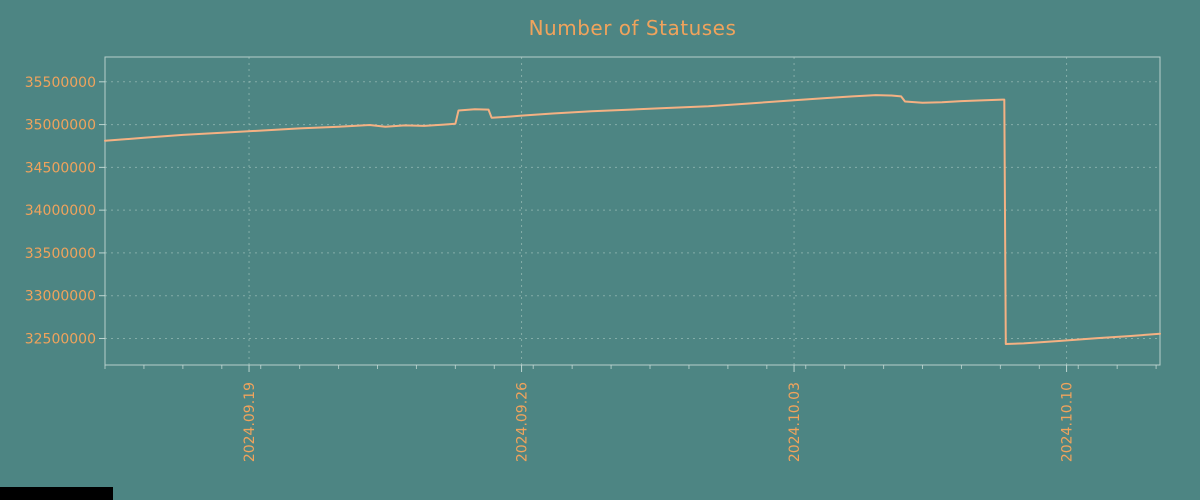  Describe the element at coordinates (60, 297) in the screenshot. I see `y-tick-label: 33000000` at that location.